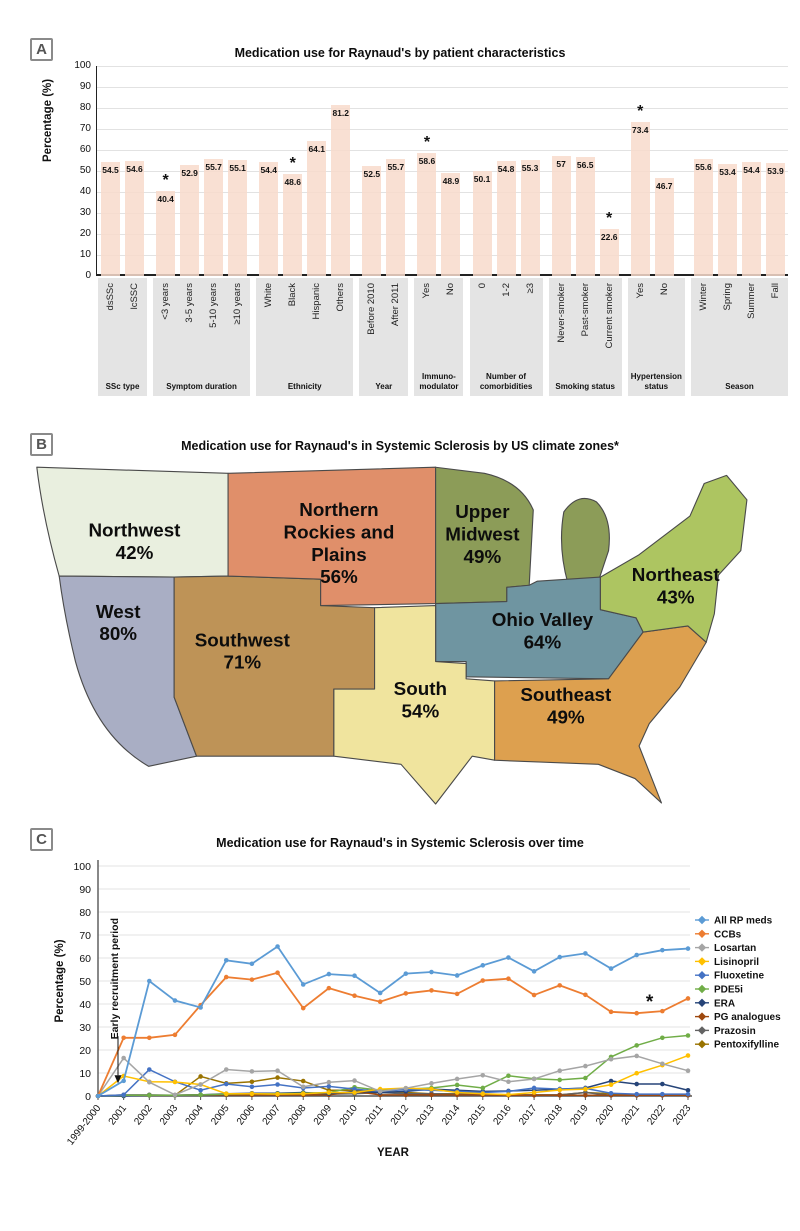  What do you see at coordinates (747, 1017) in the screenshot?
I see `legend-label: PG analogues` at bounding box center [747, 1017].